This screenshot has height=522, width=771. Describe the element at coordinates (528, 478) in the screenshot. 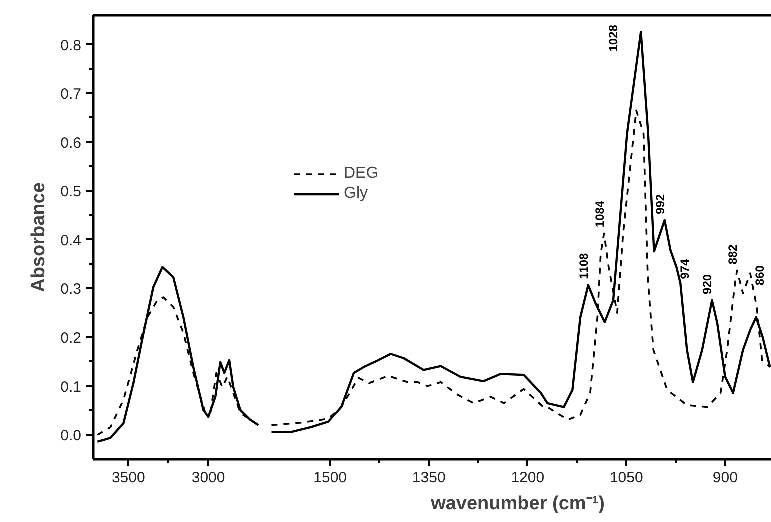

I see `x-tick-label: 1200` at that location.